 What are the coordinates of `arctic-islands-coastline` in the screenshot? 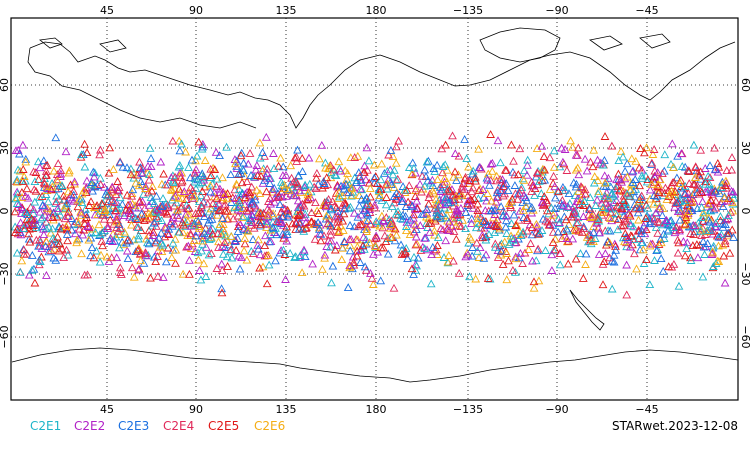 It's located at (355, 43).